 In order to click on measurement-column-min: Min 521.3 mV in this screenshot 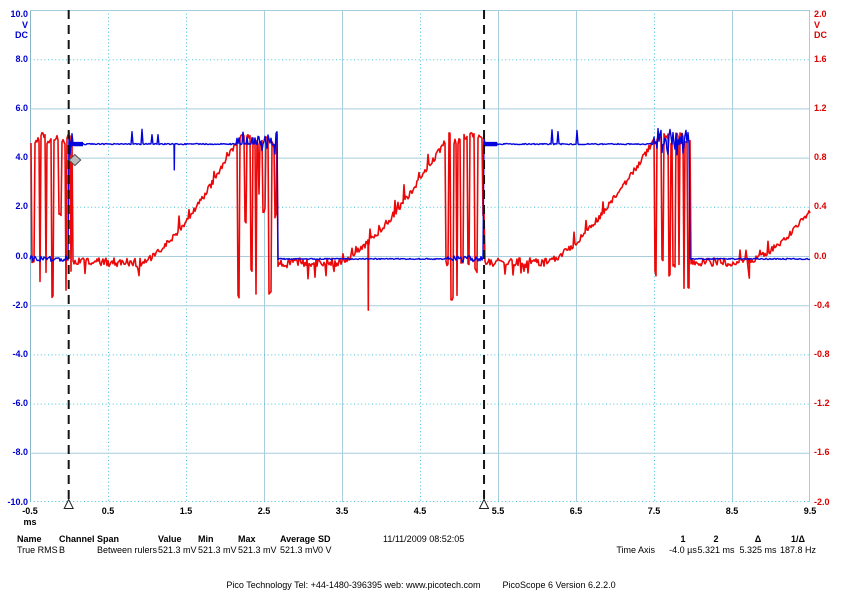, I will do `click(217, 545)`.